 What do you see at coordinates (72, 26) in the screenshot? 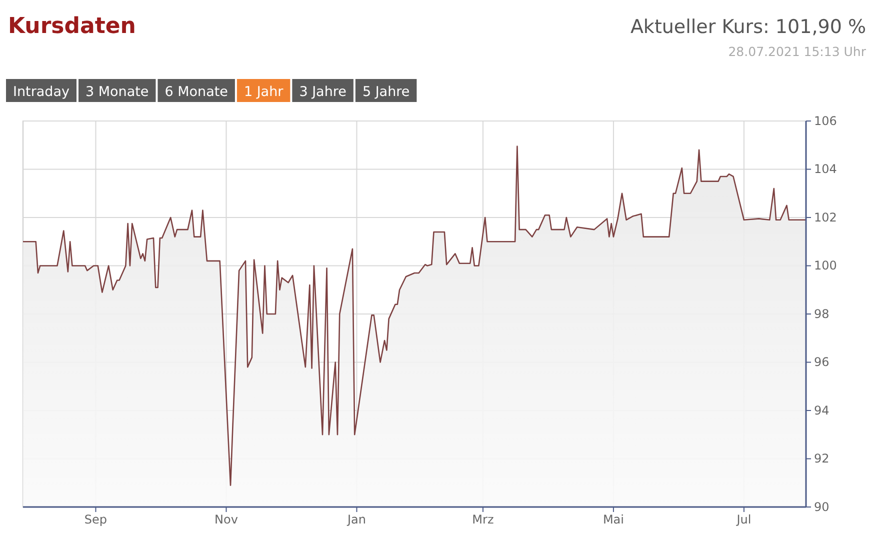
I see `chart-title: Kursdaten` at bounding box center [72, 26].